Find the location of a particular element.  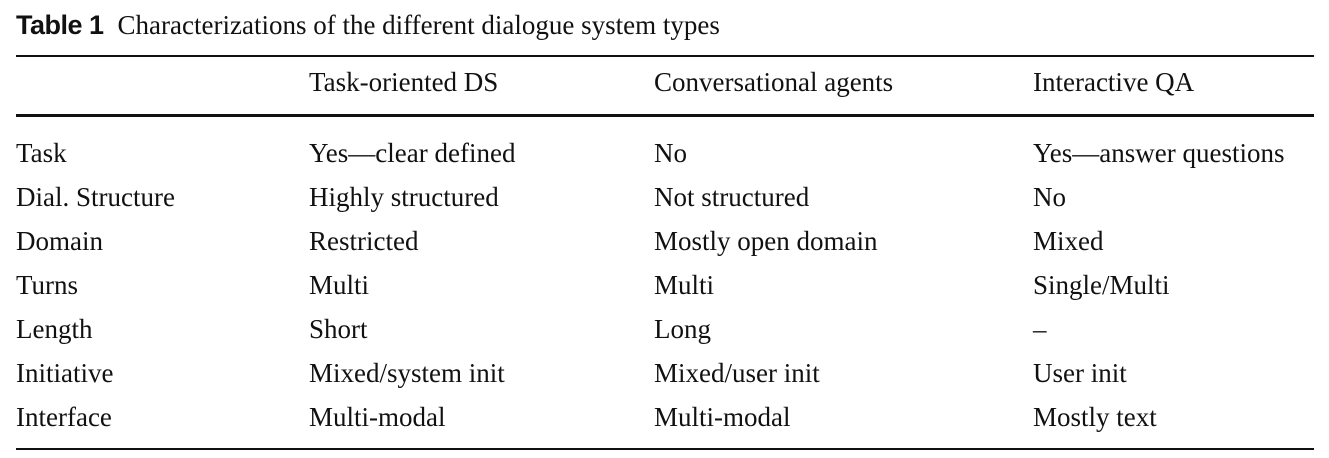

row-label: Length is located at coordinates (54, 329).